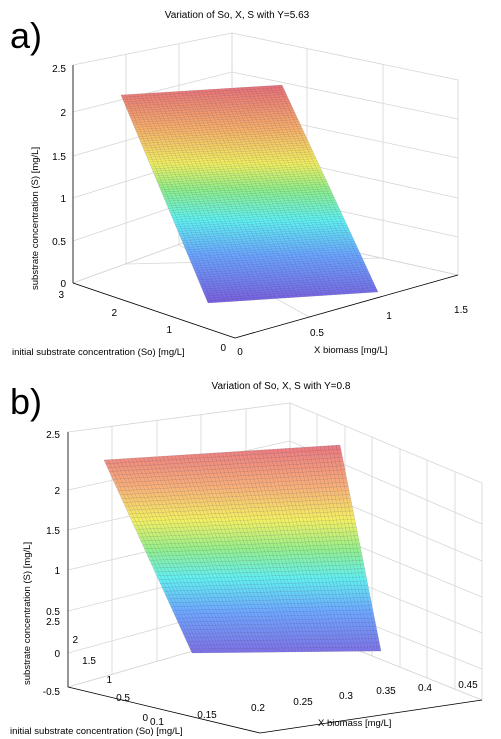  Describe the element at coordinates (27, 613) in the screenshot. I see `panel-b-zlabel: substrate concentration (S) [mg/L]` at that location.